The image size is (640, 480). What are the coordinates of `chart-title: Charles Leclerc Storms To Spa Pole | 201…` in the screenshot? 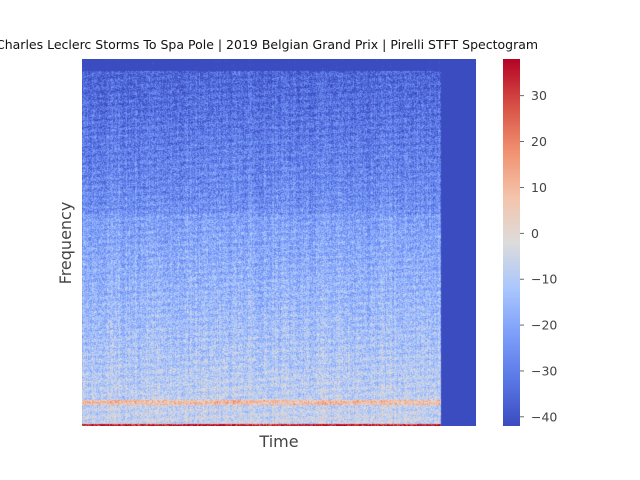 It's located at (269, 44).